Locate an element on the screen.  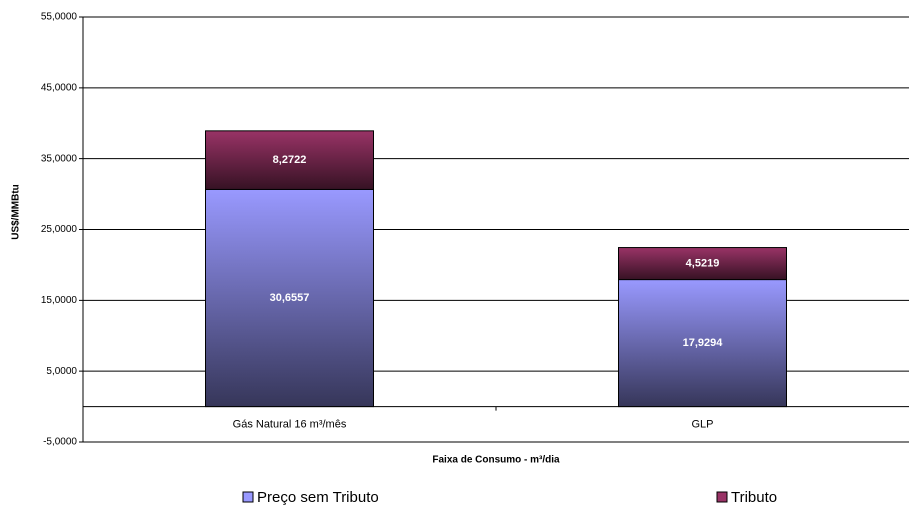
y-tick-label: 5,0000 is located at coordinates (61, 371).